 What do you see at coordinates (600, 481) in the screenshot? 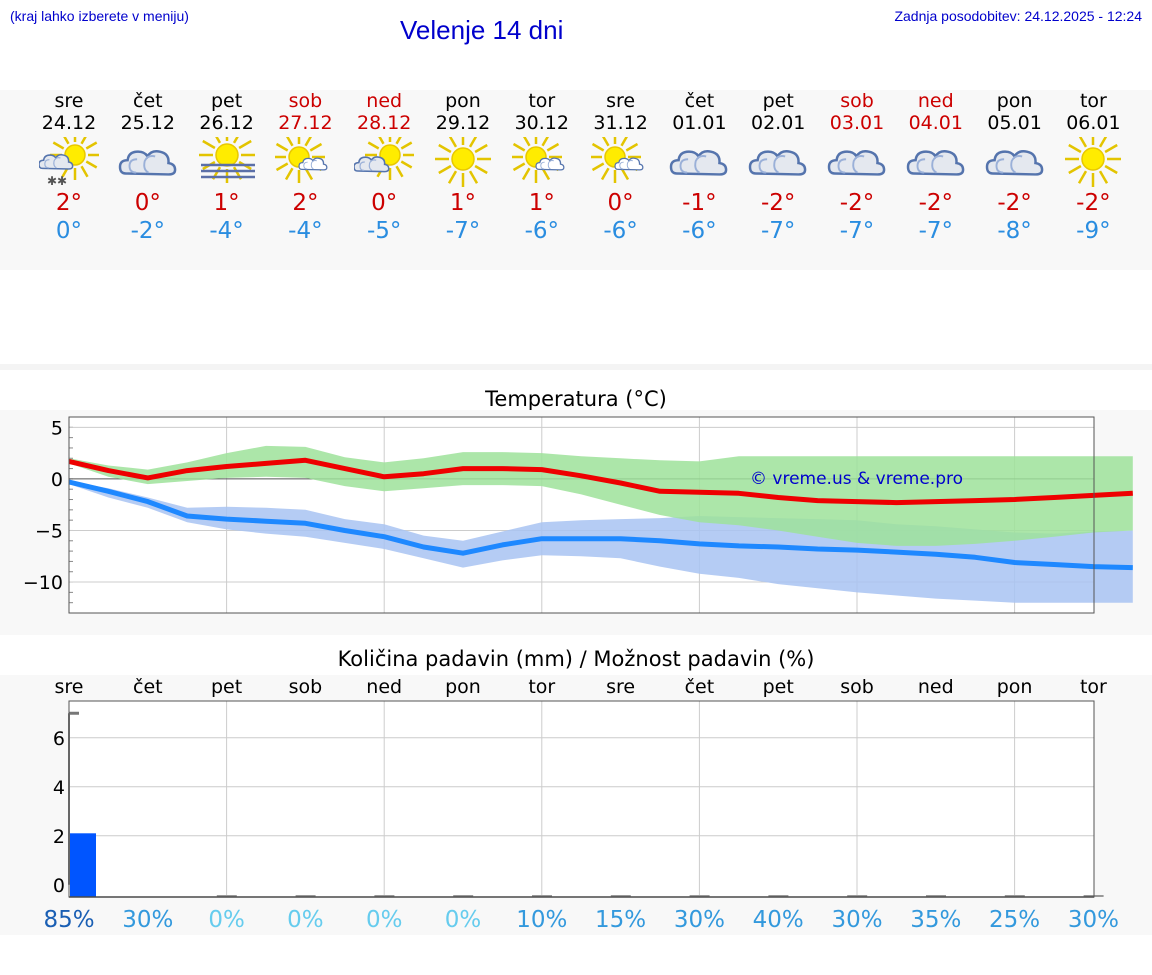
I see `max-temperature-line` at bounding box center [600, 481].